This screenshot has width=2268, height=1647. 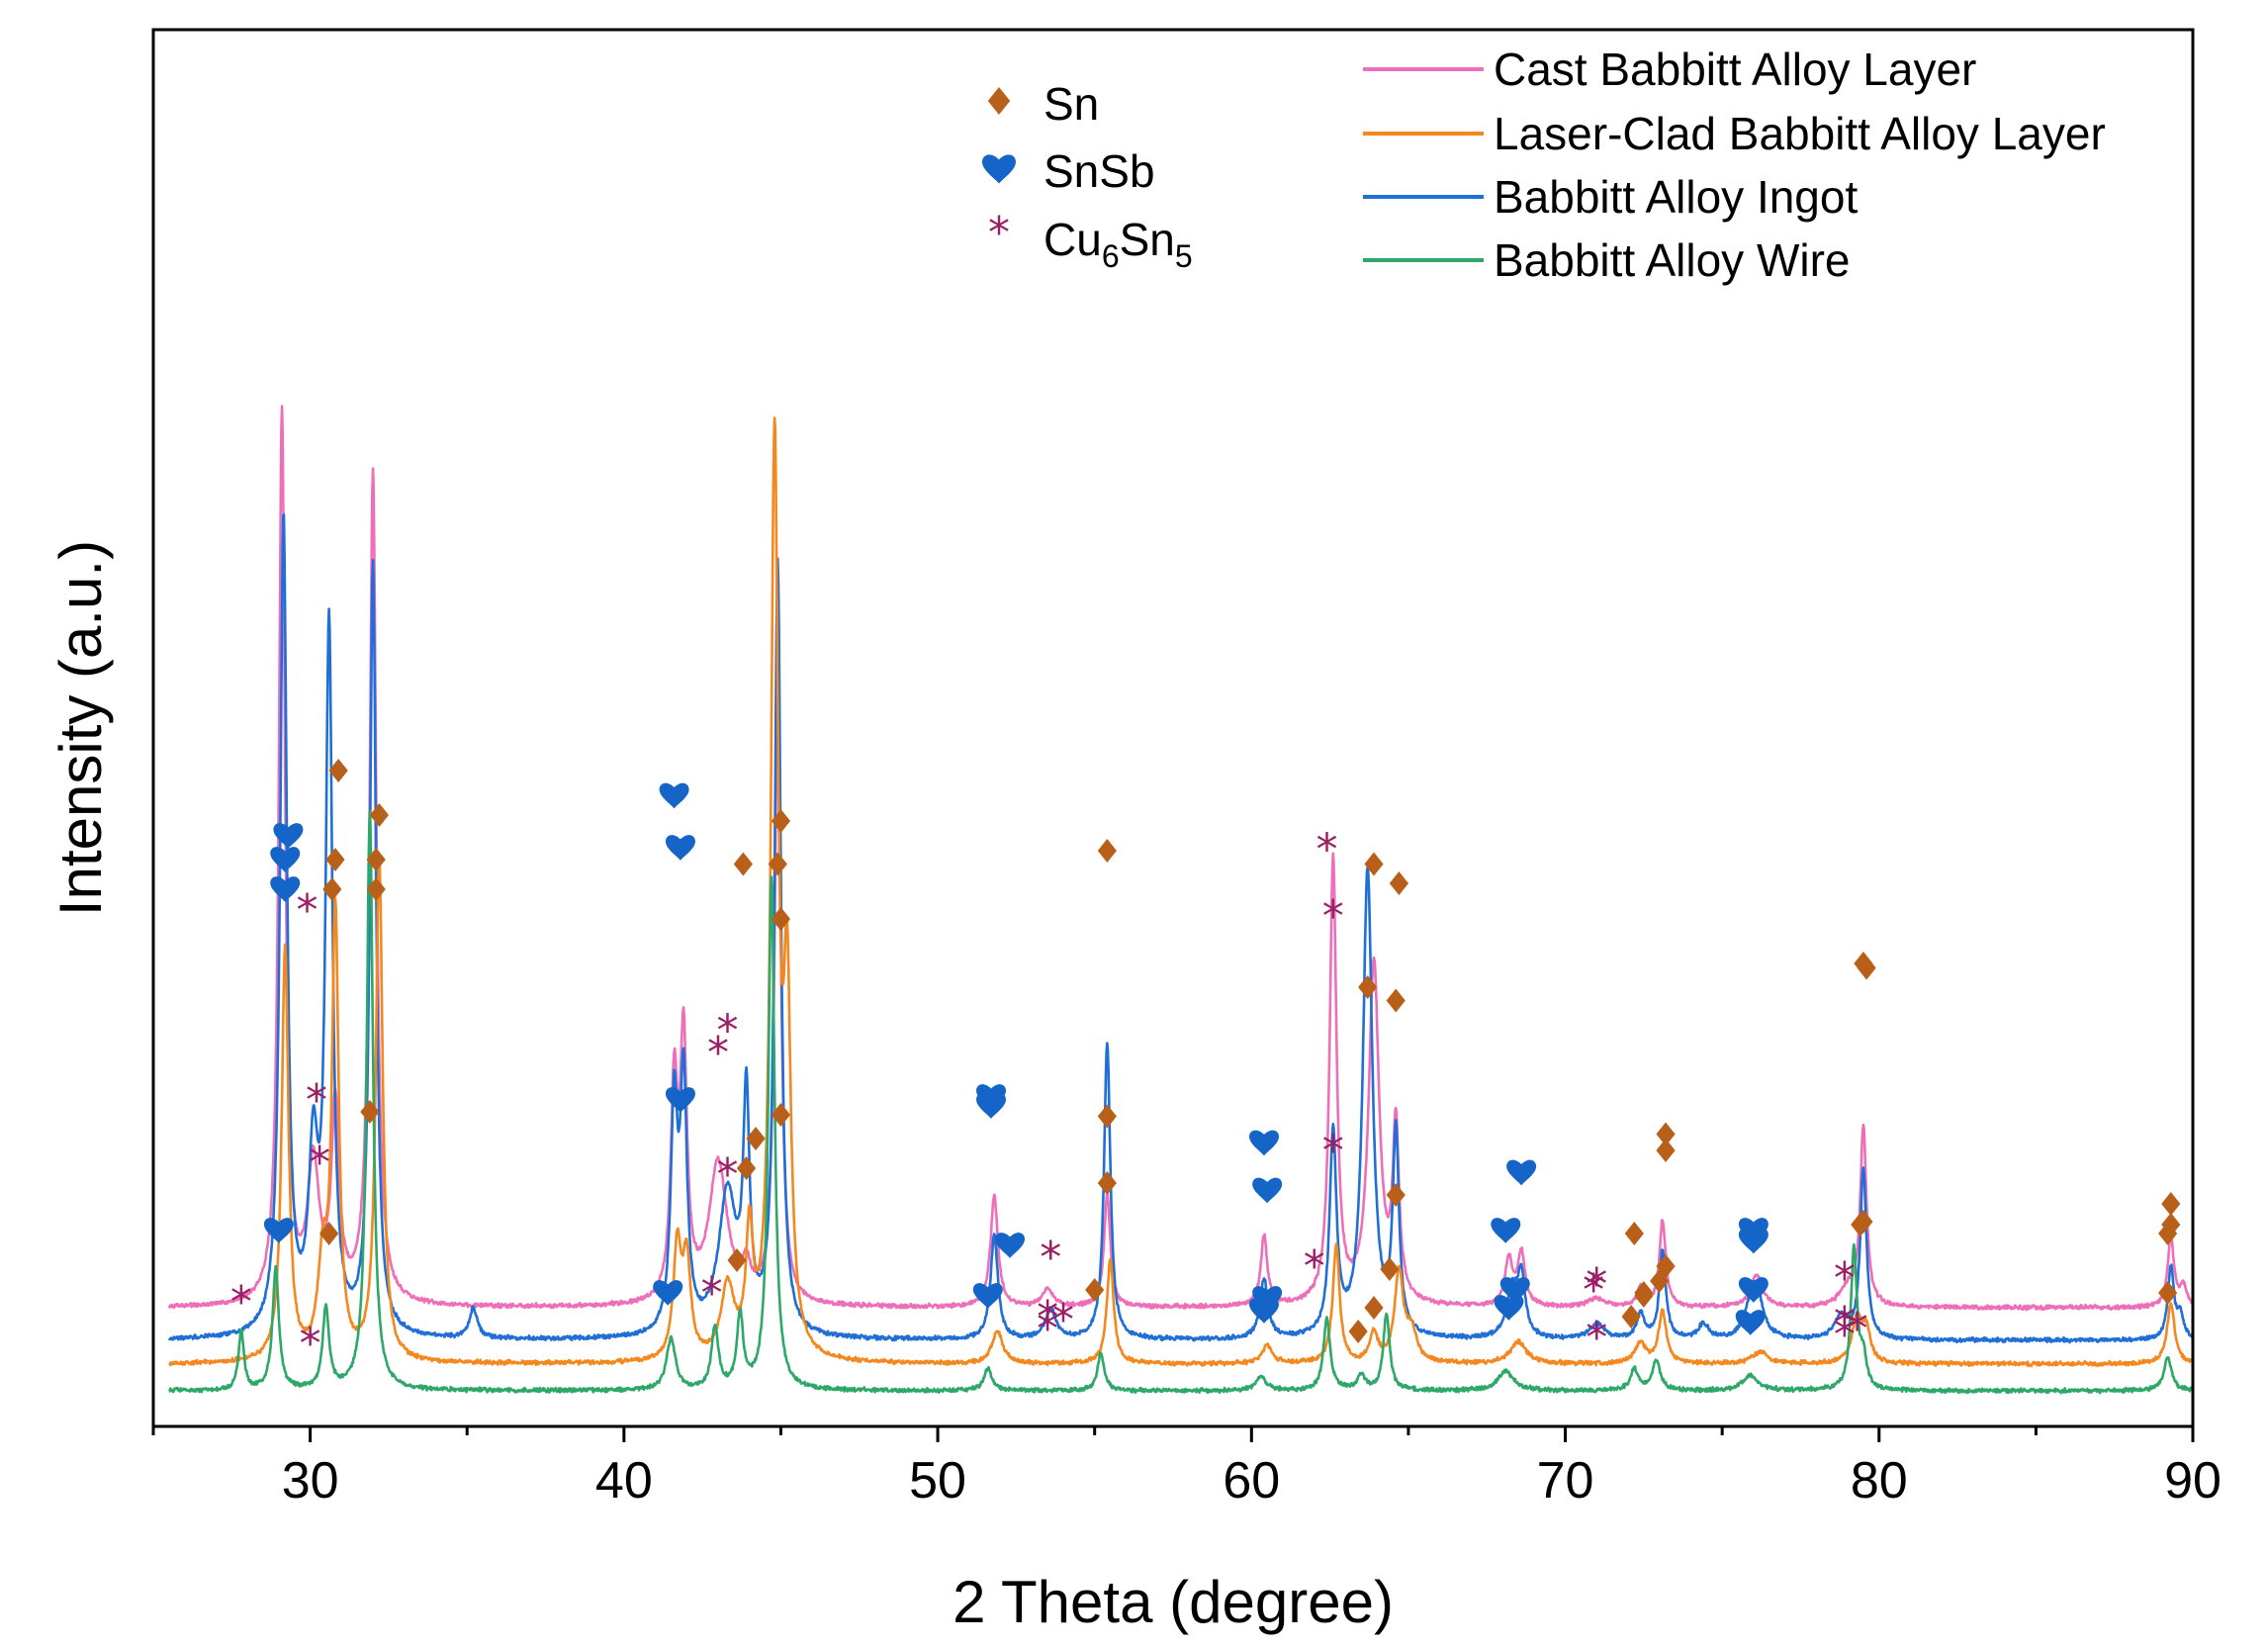 What do you see at coordinates (937, 1481) in the screenshot?
I see `x-tick-label: 50` at bounding box center [937, 1481].